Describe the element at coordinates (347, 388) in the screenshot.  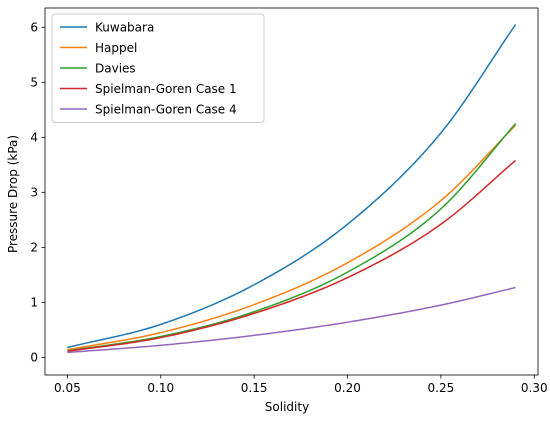
I see `x-tick-label: 0.20` at that location.